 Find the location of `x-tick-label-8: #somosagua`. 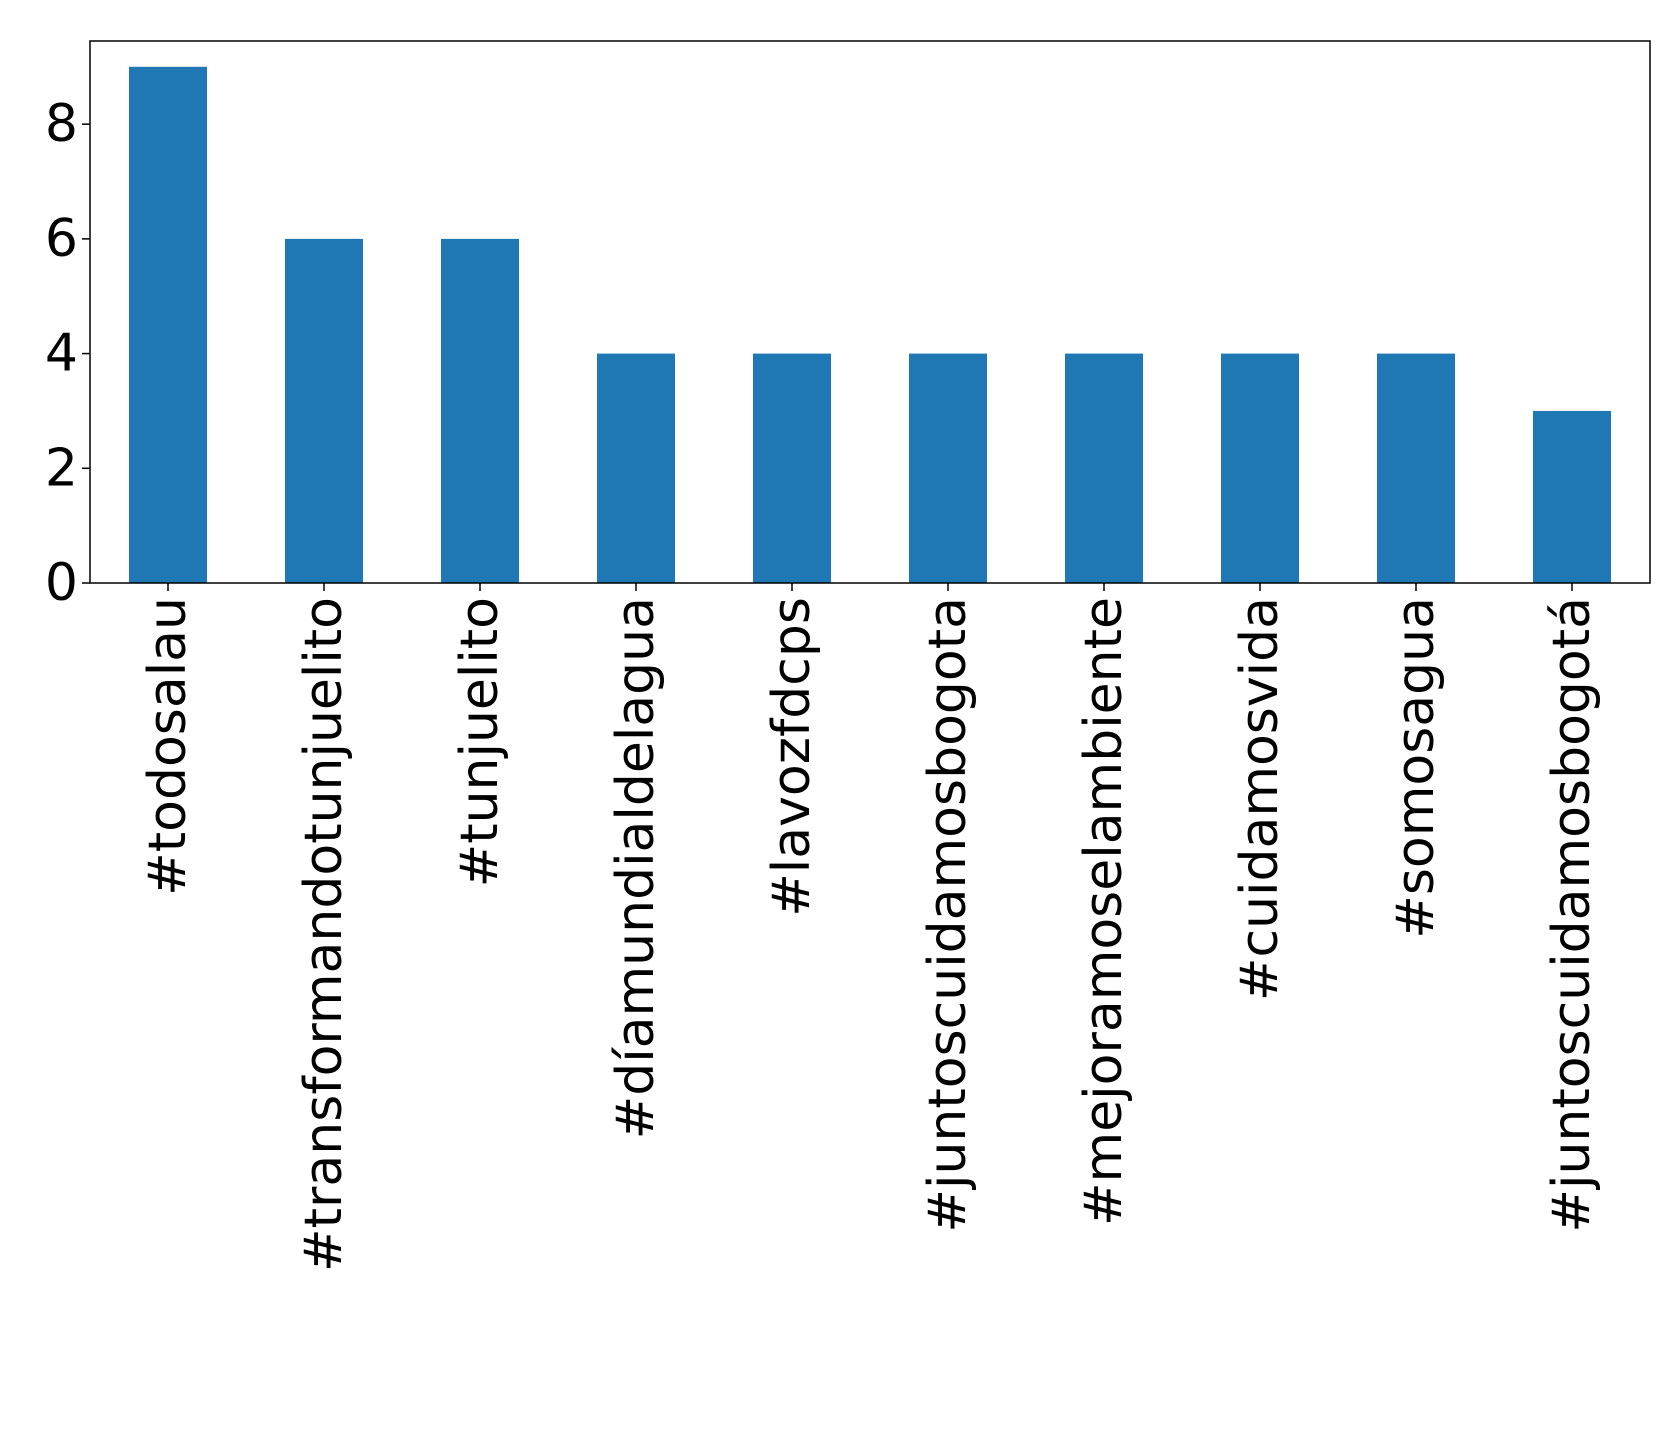

x-tick-label-8: #somosagua is located at coordinates (1416, 768).